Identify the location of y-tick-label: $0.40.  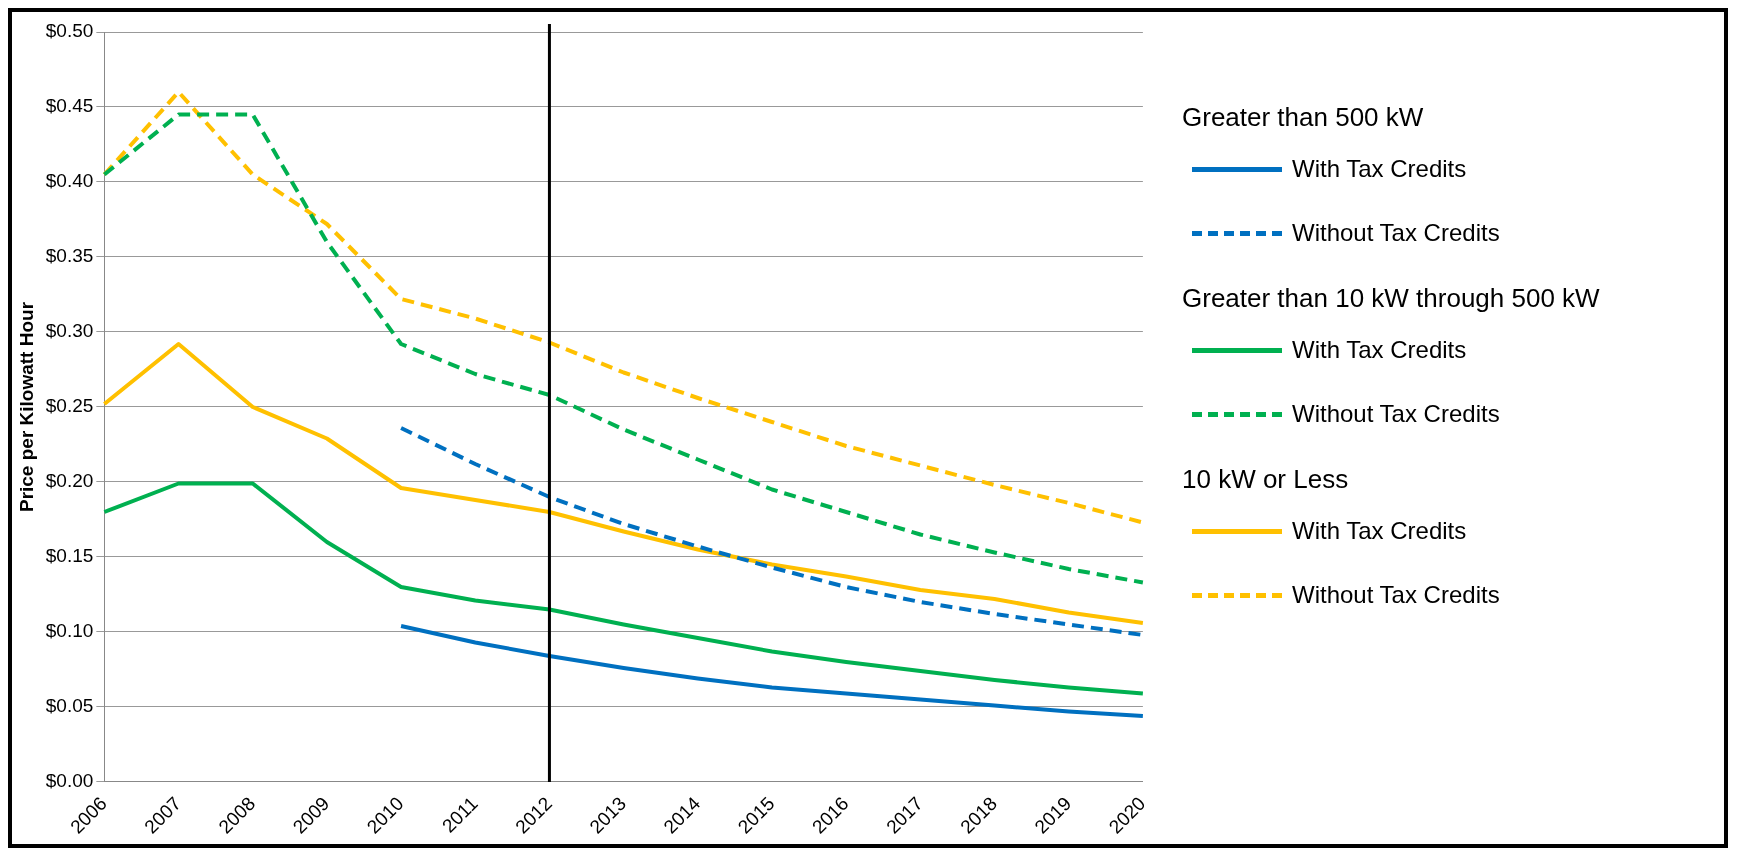
(69, 181).